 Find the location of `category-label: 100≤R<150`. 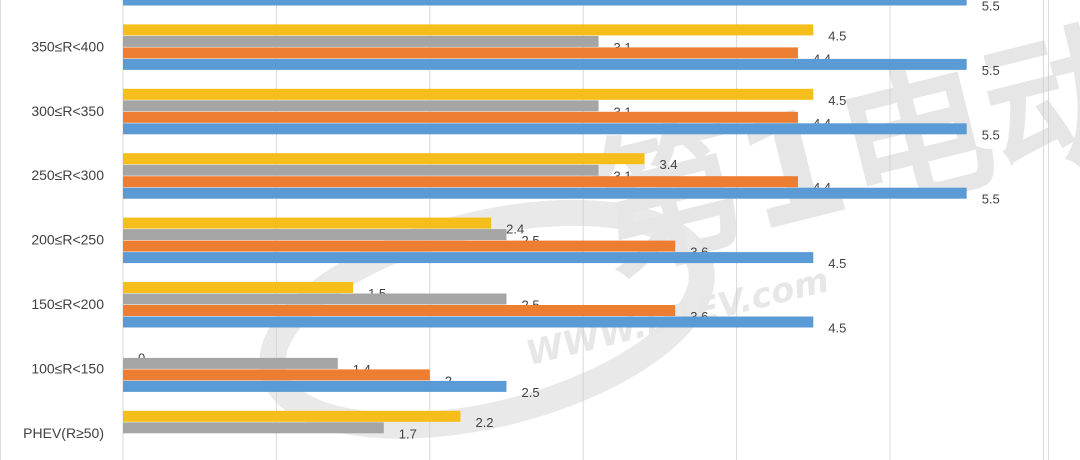

category-label: 100≤R<150 is located at coordinates (67, 368).